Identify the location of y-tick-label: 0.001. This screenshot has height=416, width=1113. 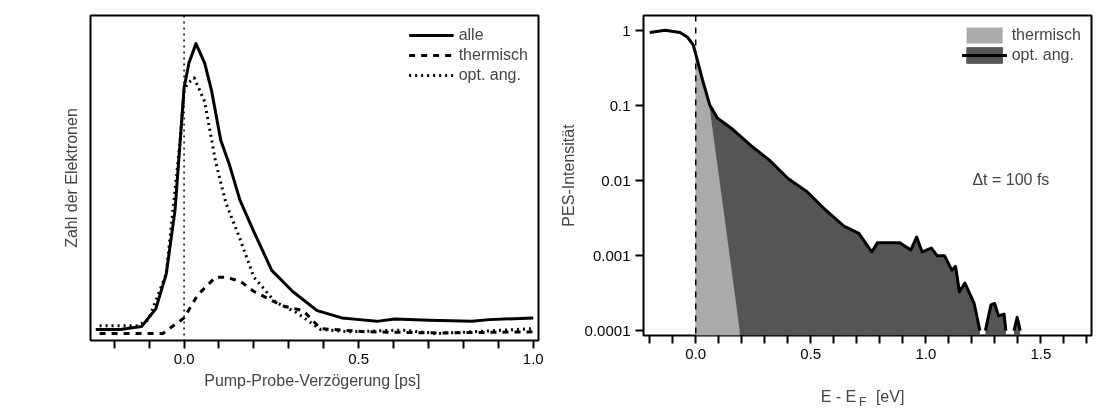
(611, 255).